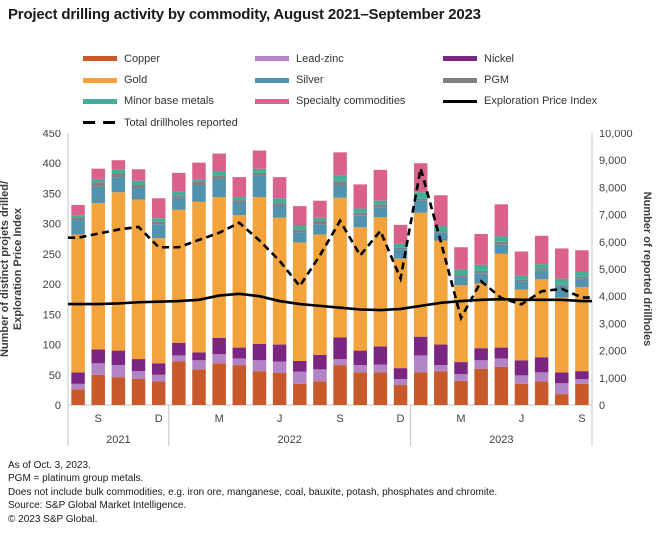 Image resolution: width=660 pixels, height=542 pixels. What do you see at coordinates (160, 58) in the screenshot?
I see `legend-item-copper: Copper` at bounding box center [160, 58].